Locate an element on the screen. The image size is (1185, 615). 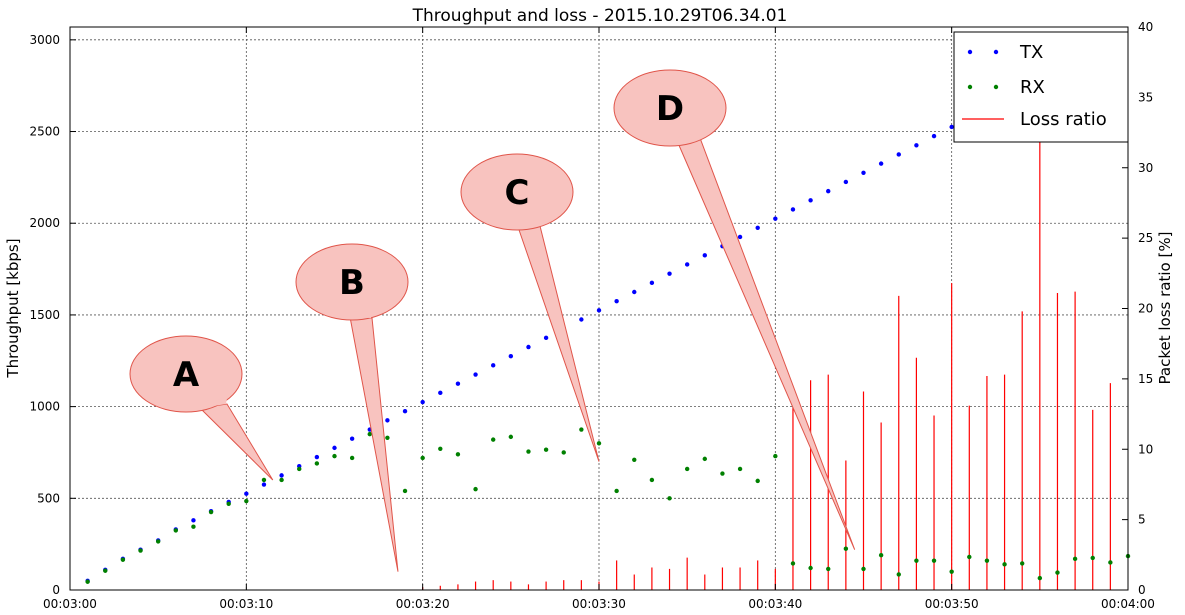
y-tick-label: 0 is located at coordinates (56, 590).